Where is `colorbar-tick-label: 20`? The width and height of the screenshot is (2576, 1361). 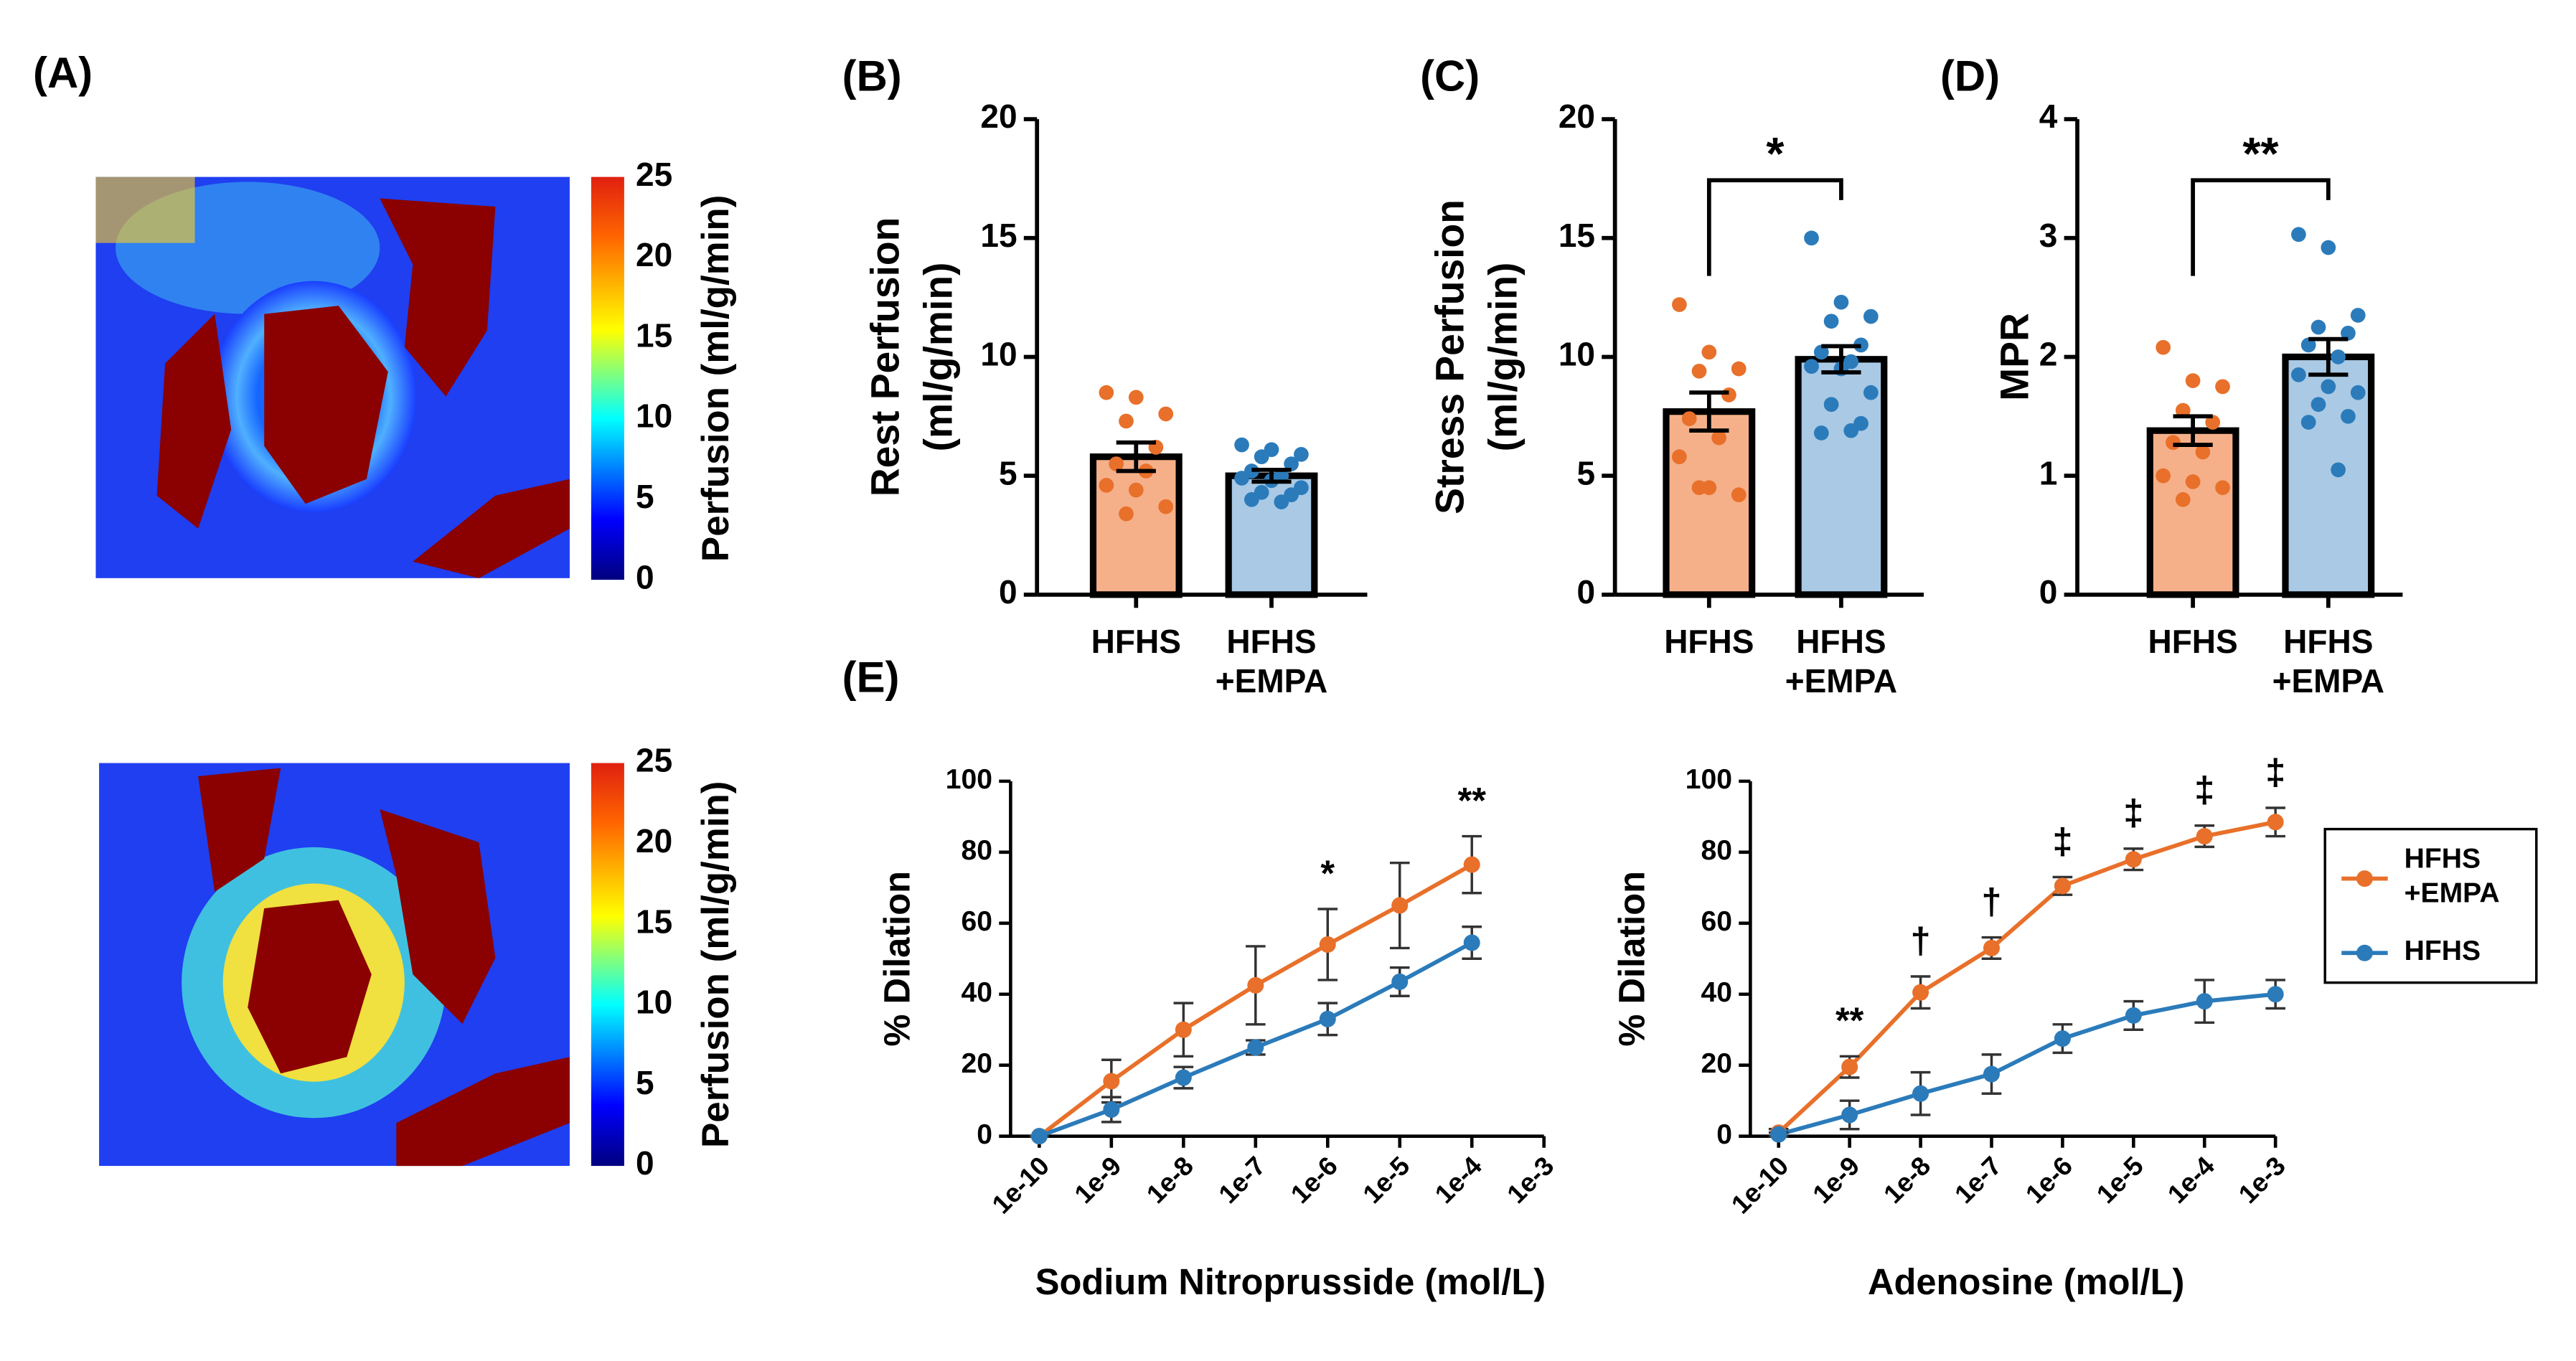 colorbar-tick-label: 20 is located at coordinates (654, 255).